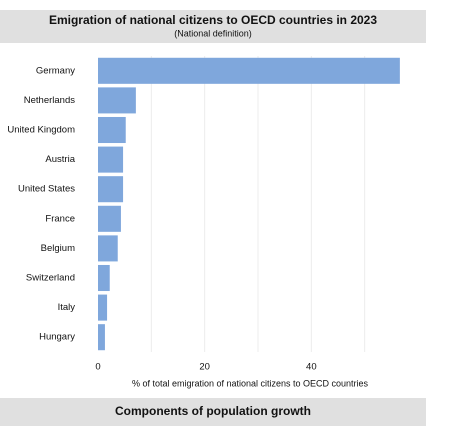 This screenshot has width=452, height=430. What do you see at coordinates (204, 367) in the screenshot?
I see `x-tick-label: 20` at bounding box center [204, 367].